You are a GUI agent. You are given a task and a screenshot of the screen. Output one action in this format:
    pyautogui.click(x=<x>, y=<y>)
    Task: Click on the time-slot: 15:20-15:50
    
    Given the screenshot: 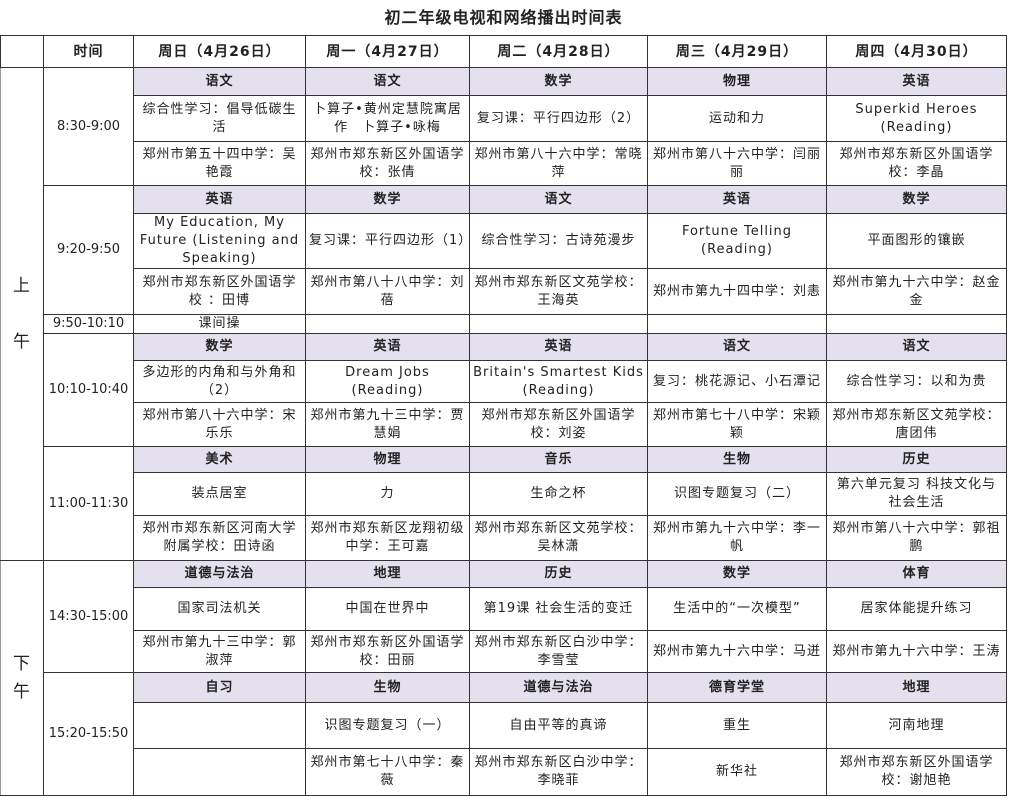 What is the action you would take?
    pyautogui.click(x=88, y=734)
    